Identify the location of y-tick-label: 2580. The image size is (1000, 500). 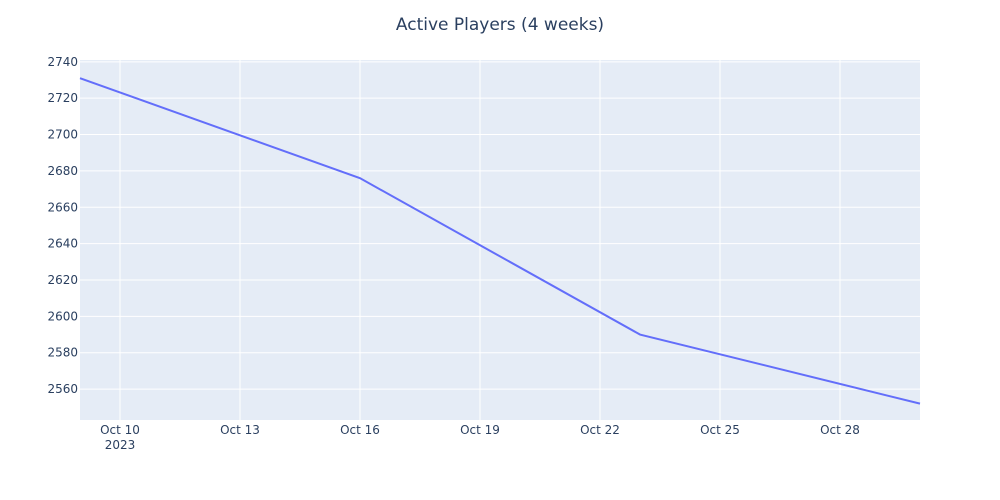
(62, 353).